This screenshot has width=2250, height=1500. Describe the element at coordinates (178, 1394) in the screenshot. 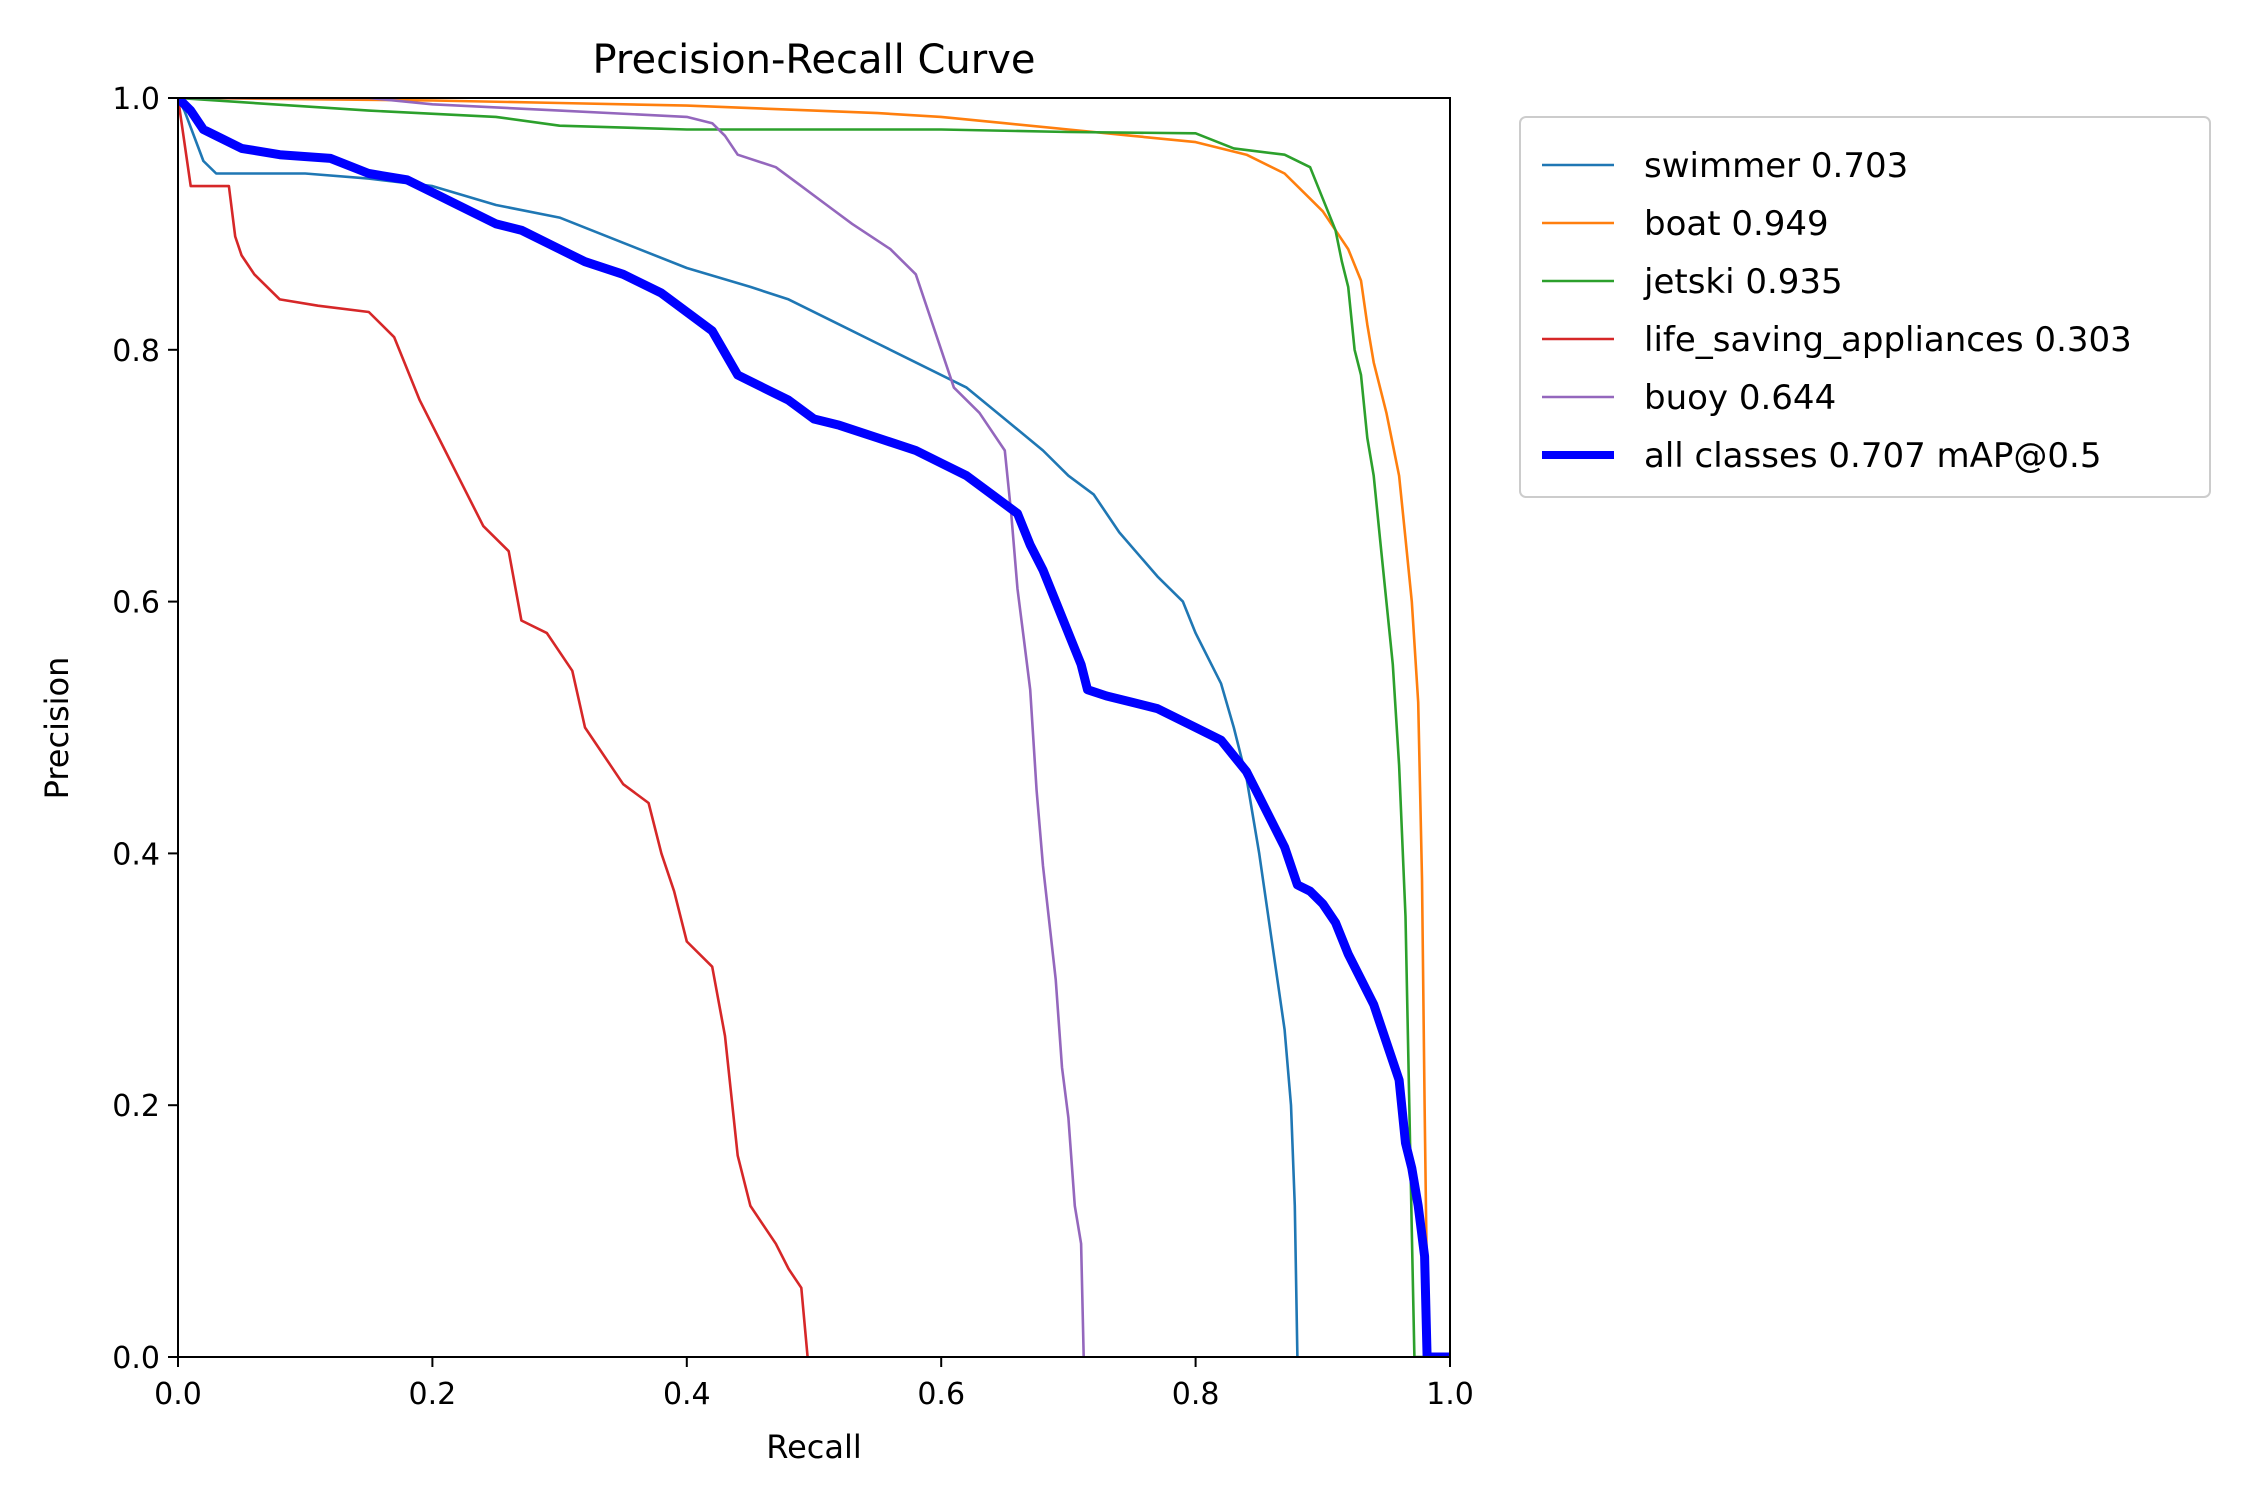

I see `x-tick-label: 0.0` at that location.